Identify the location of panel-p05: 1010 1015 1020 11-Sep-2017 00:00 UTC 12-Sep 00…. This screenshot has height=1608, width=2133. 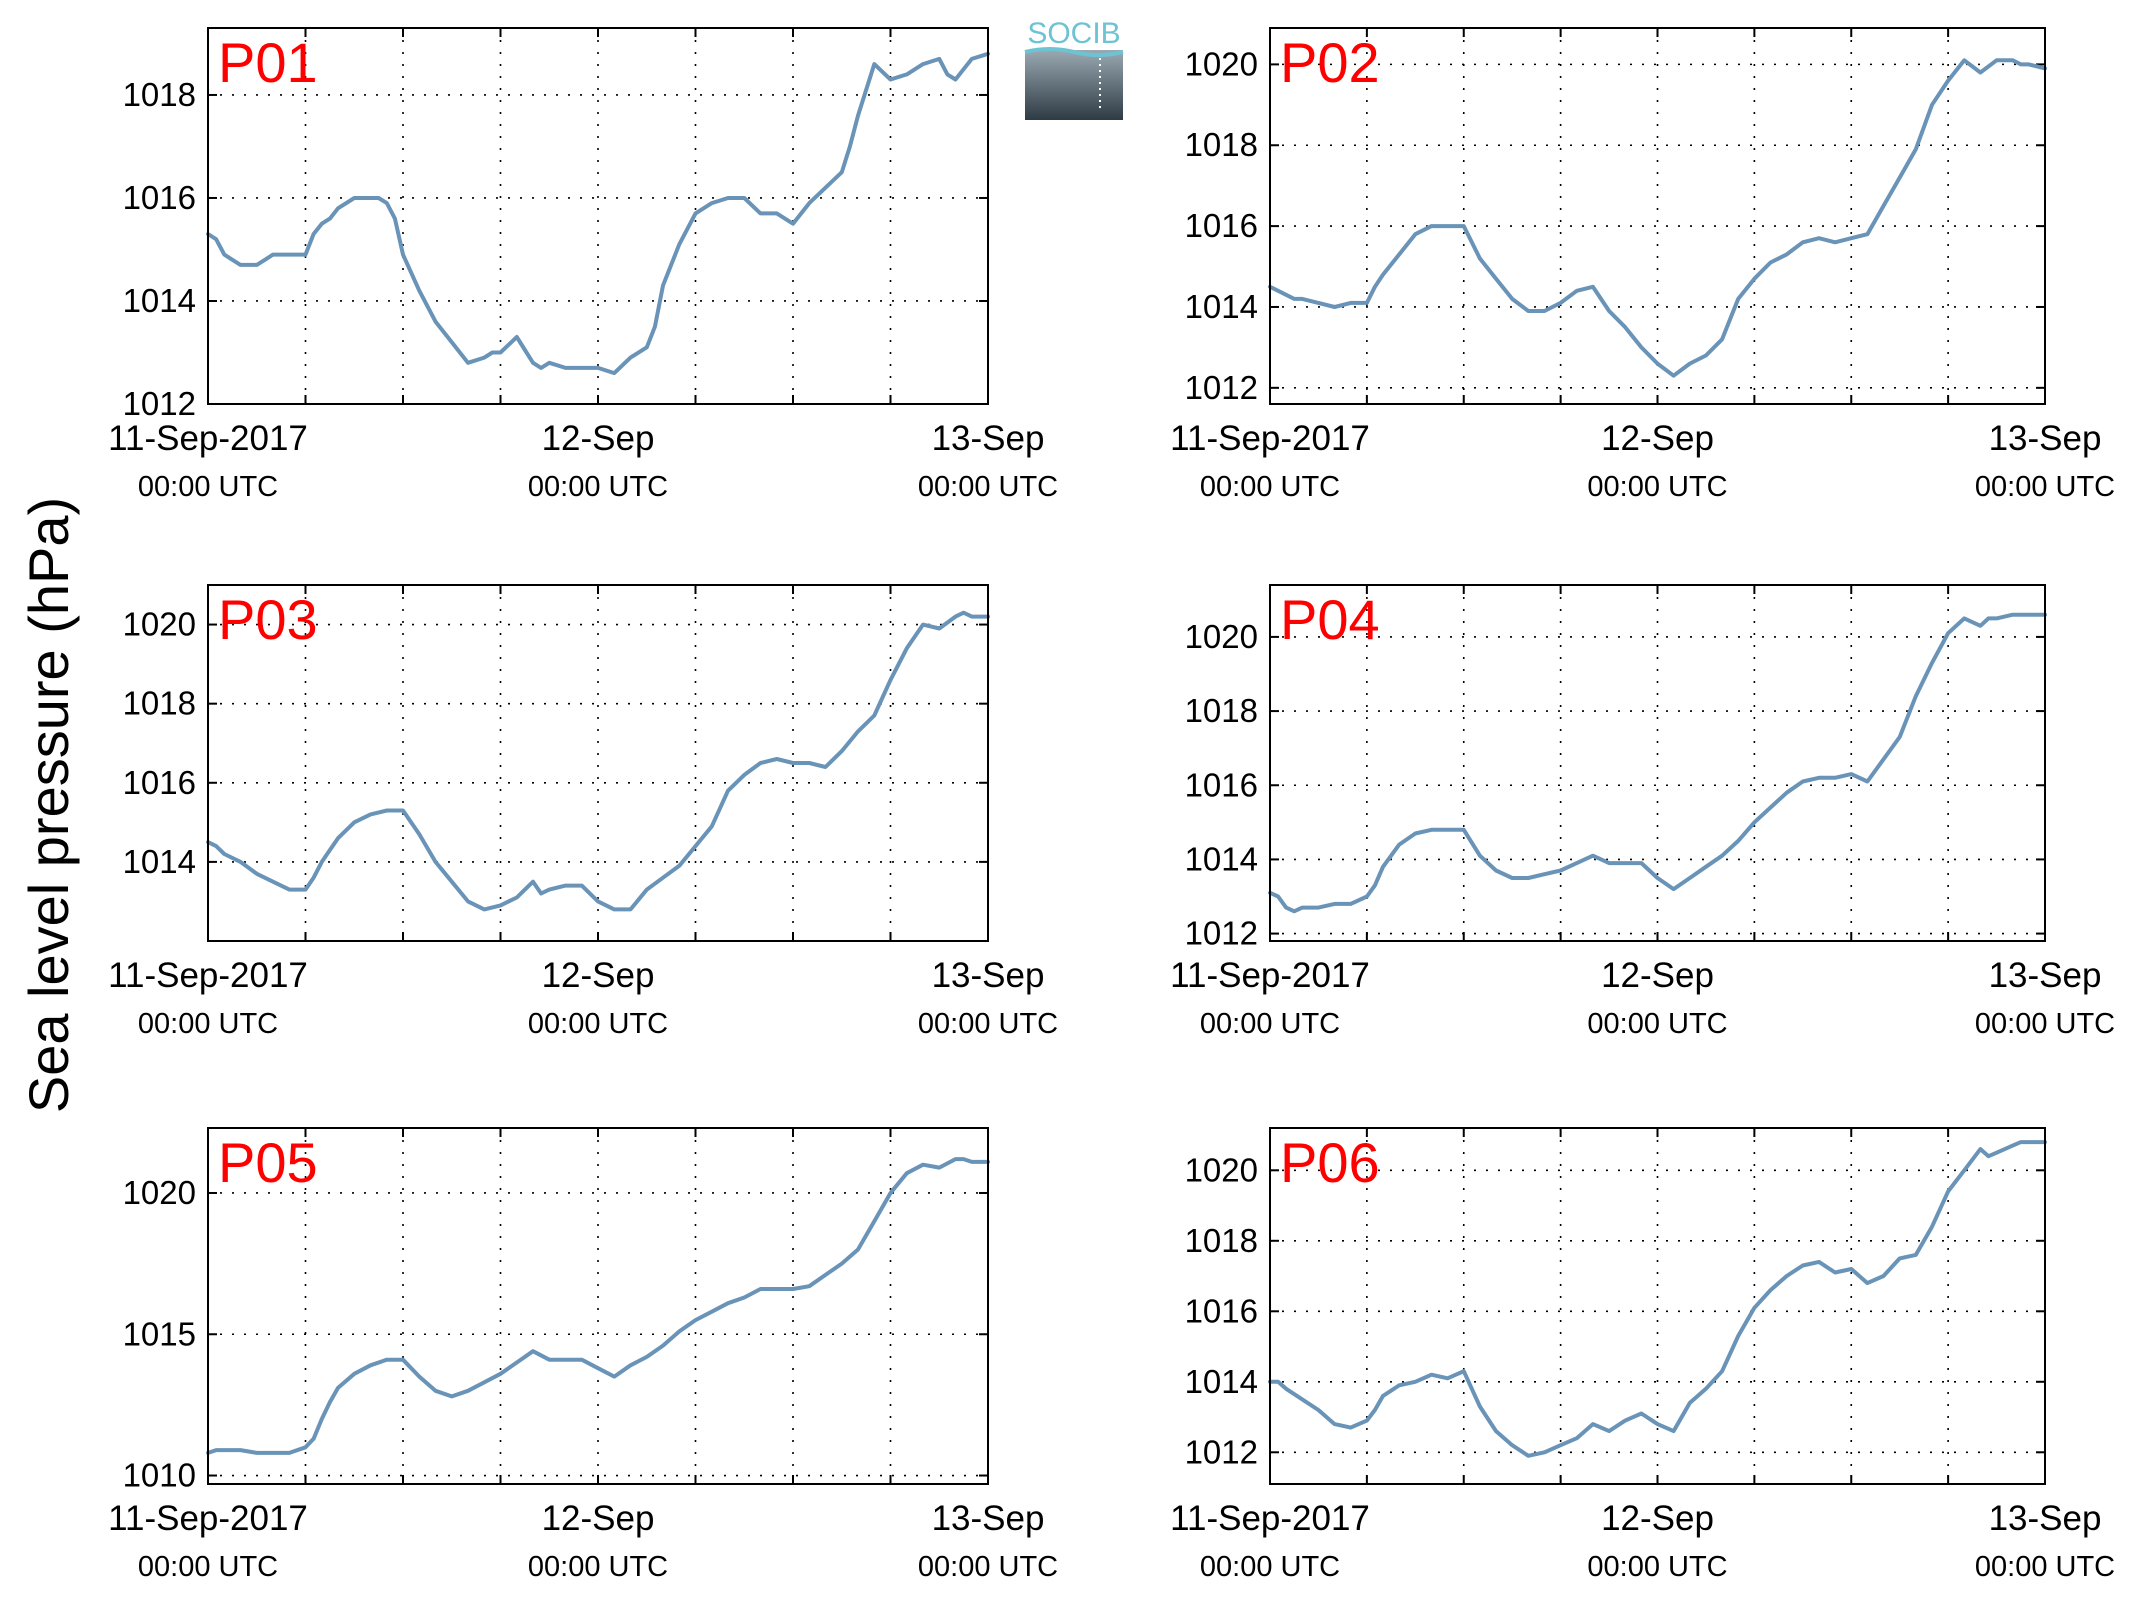
(583, 1355).